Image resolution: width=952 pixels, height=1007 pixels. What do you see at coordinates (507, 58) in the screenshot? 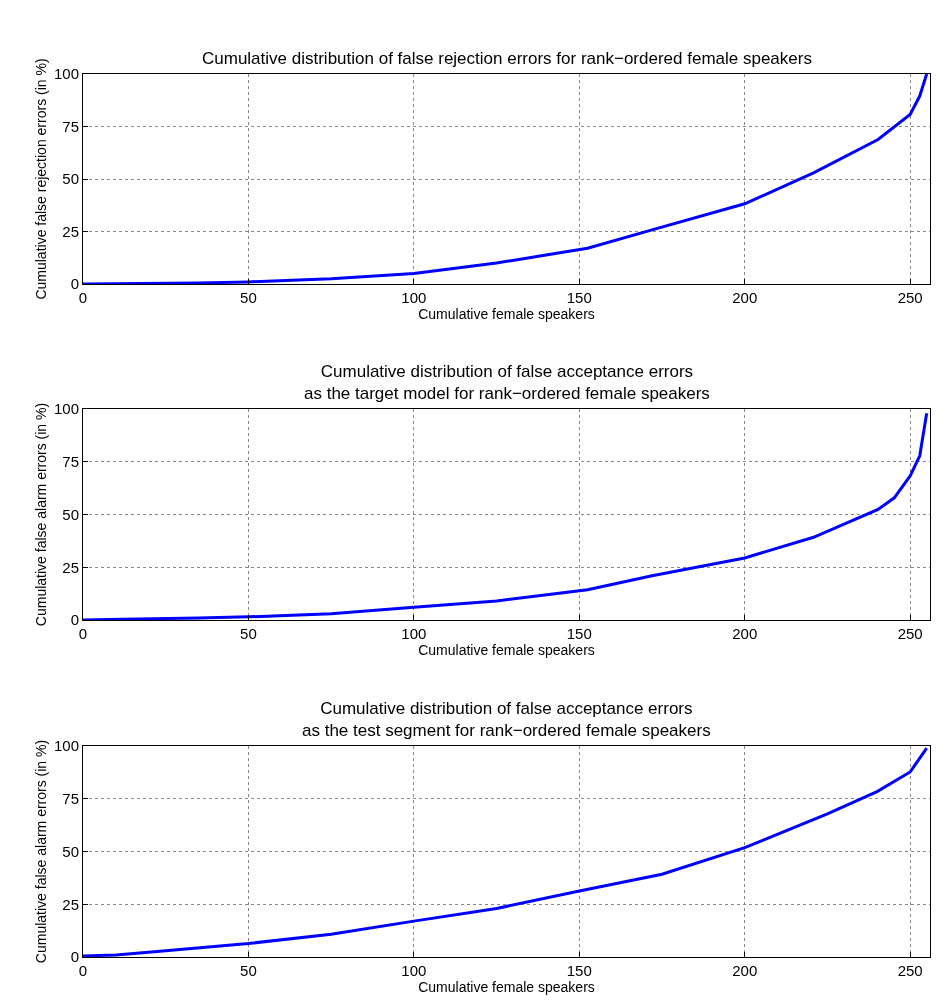
I see `chart-title: Cumulative distribution of false rejection errors for rank−ordered female speakers` at bounding box center [507, 58].